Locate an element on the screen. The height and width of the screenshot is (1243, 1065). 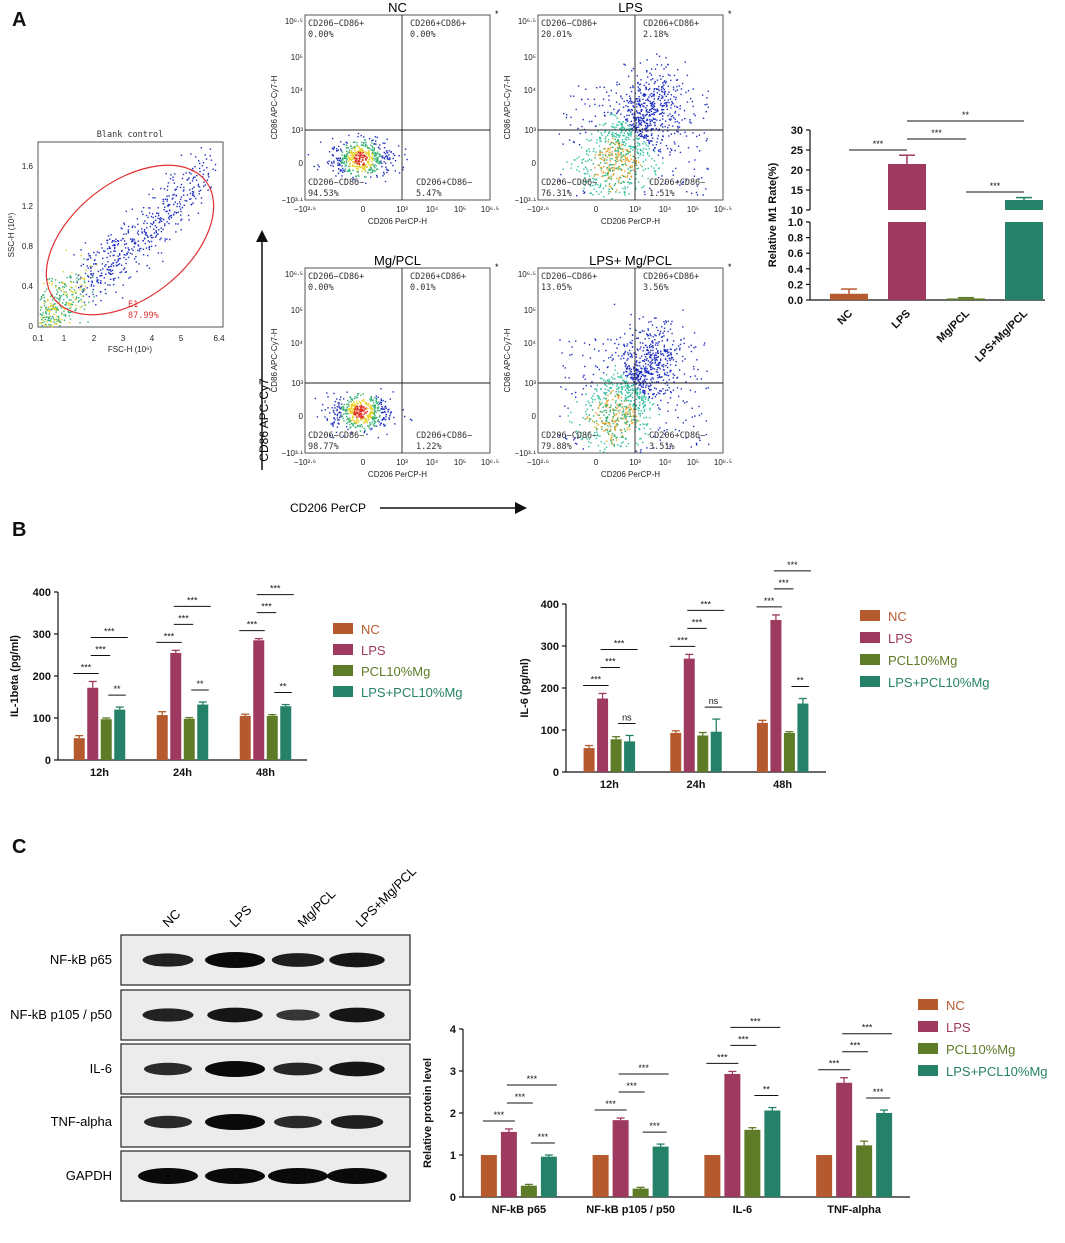
blot-band is located at coordinates (298, 1122).